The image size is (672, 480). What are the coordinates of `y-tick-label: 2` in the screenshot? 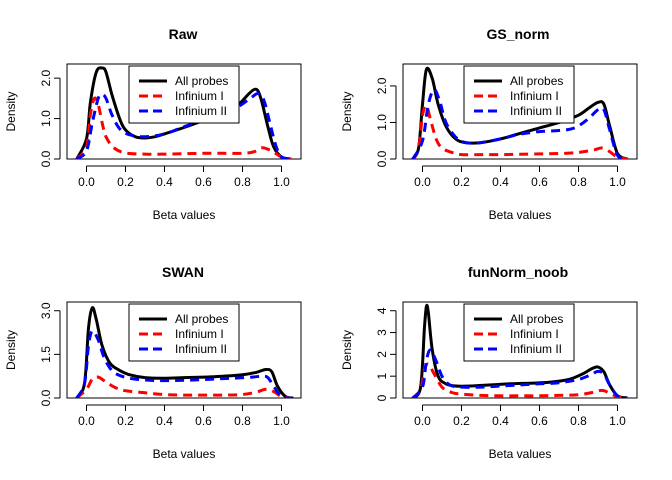 It's located at (382, 354).